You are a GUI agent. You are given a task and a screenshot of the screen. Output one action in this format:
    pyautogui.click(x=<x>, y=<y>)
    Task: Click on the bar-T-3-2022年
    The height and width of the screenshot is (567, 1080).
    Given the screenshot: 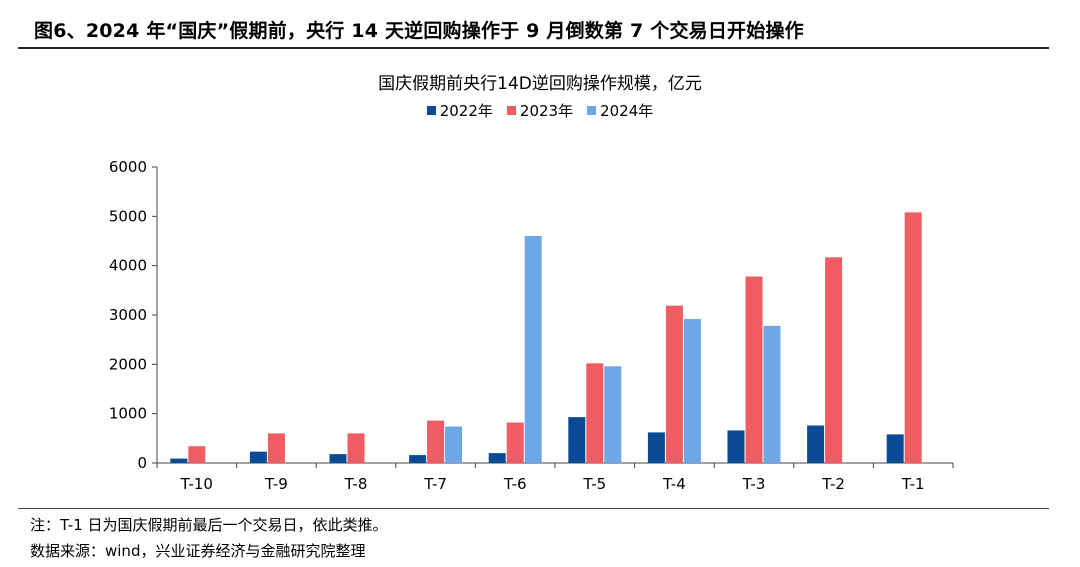 What is the action you would take?
    pyautogui.click(x=736, y=446)
    